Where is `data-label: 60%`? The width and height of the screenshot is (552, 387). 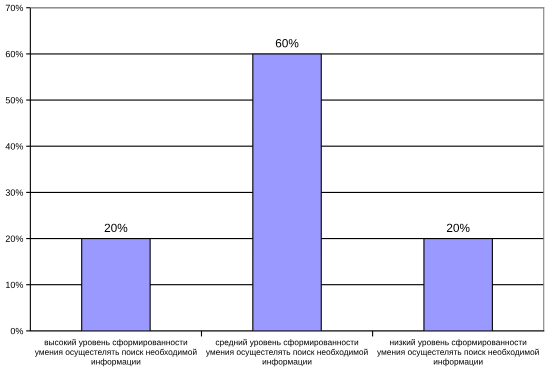
data-label: 60% is located at coordinates (287, 43).